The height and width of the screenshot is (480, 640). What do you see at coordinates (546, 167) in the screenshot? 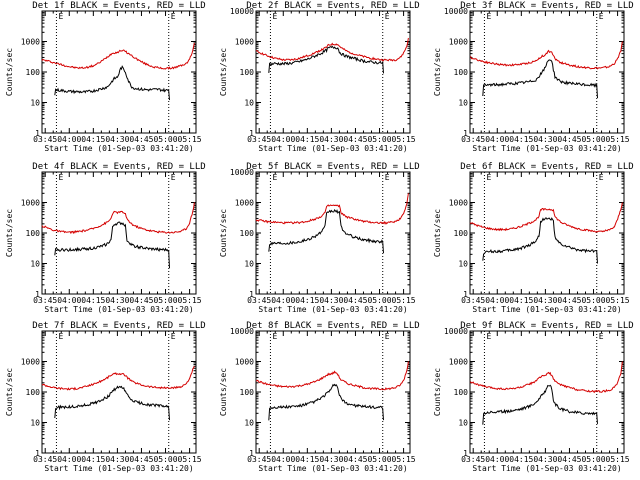
I see `panel-title: Det 6f BLACK = Events, RED = LLD` at bounding box center [546, 167].